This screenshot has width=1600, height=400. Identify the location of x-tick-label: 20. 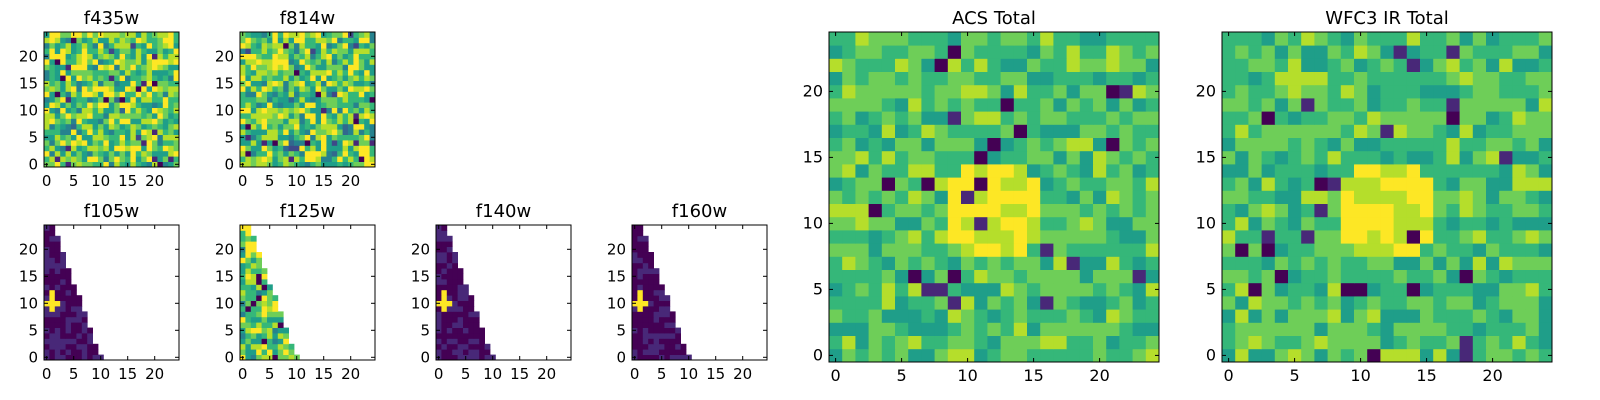
(350, 181).